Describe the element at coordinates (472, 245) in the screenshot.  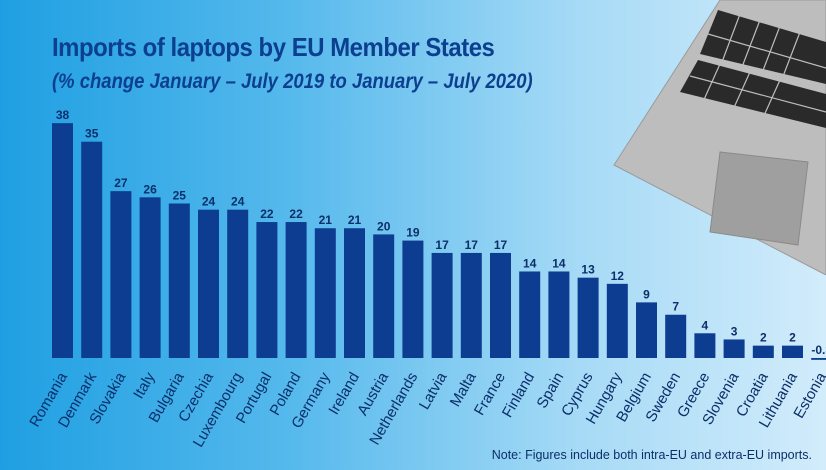
I see `value-label-malta: 17` at that location.